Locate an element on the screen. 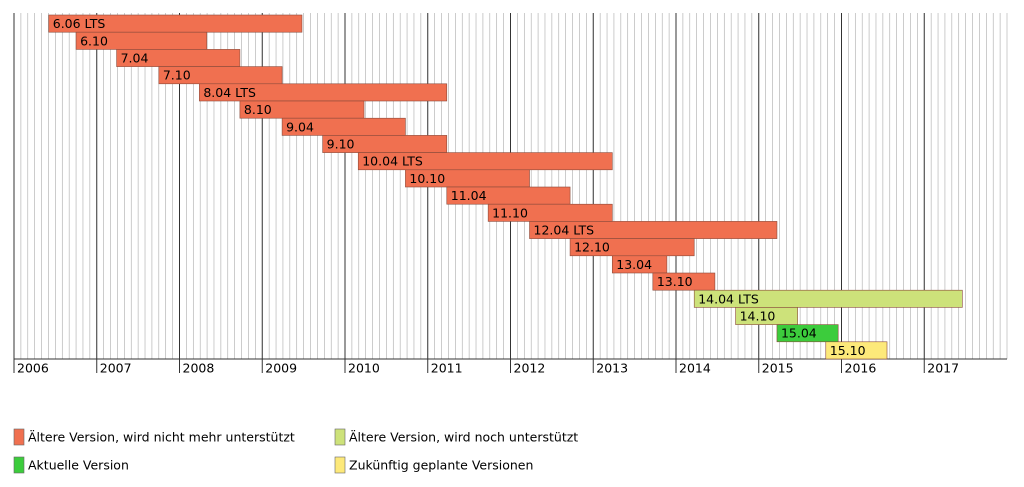 The image size is (1024, 487). version-label: 12.10 is located at coordinates (592, 247).